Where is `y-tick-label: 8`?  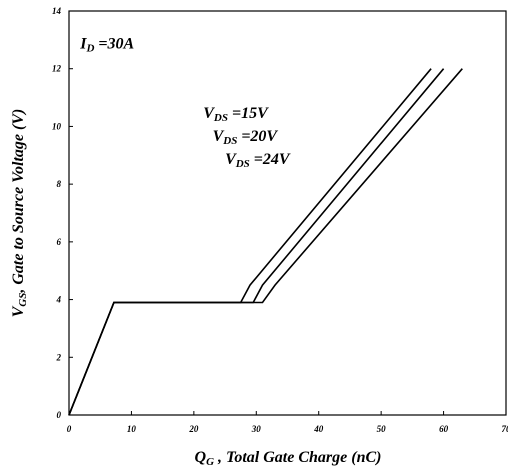
y-tick-label: 8 is located at coordinates (59, 184).